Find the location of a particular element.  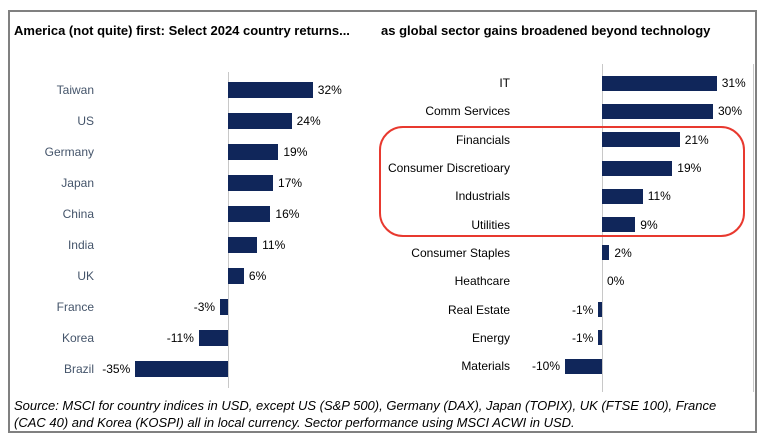

category-label: Japan is located at coordinates (77, 182).